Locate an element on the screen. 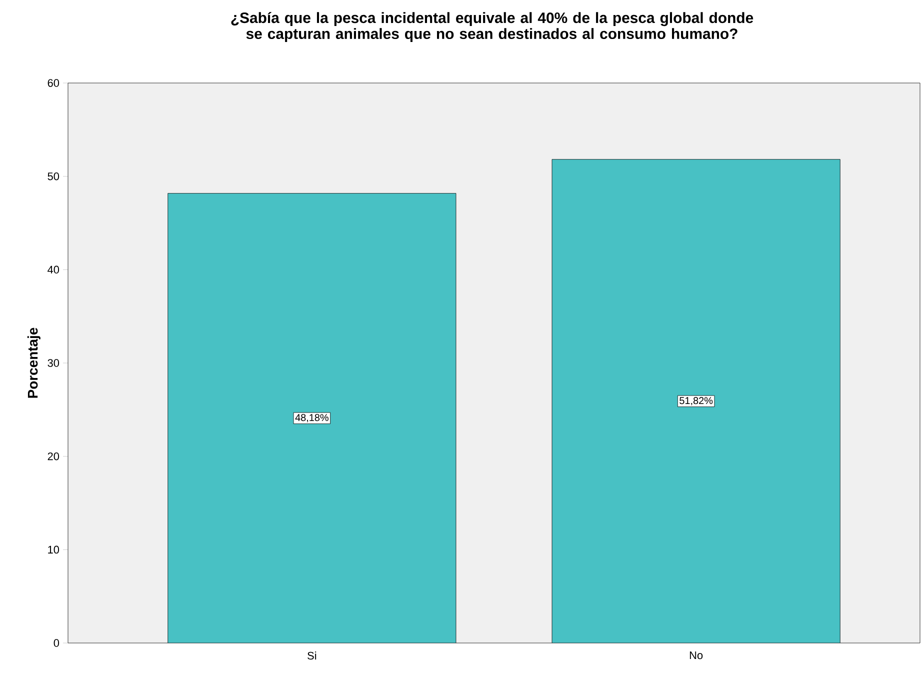 The image size is (922, 673). x-tick-label: Si is located at coordinates (312, 656).